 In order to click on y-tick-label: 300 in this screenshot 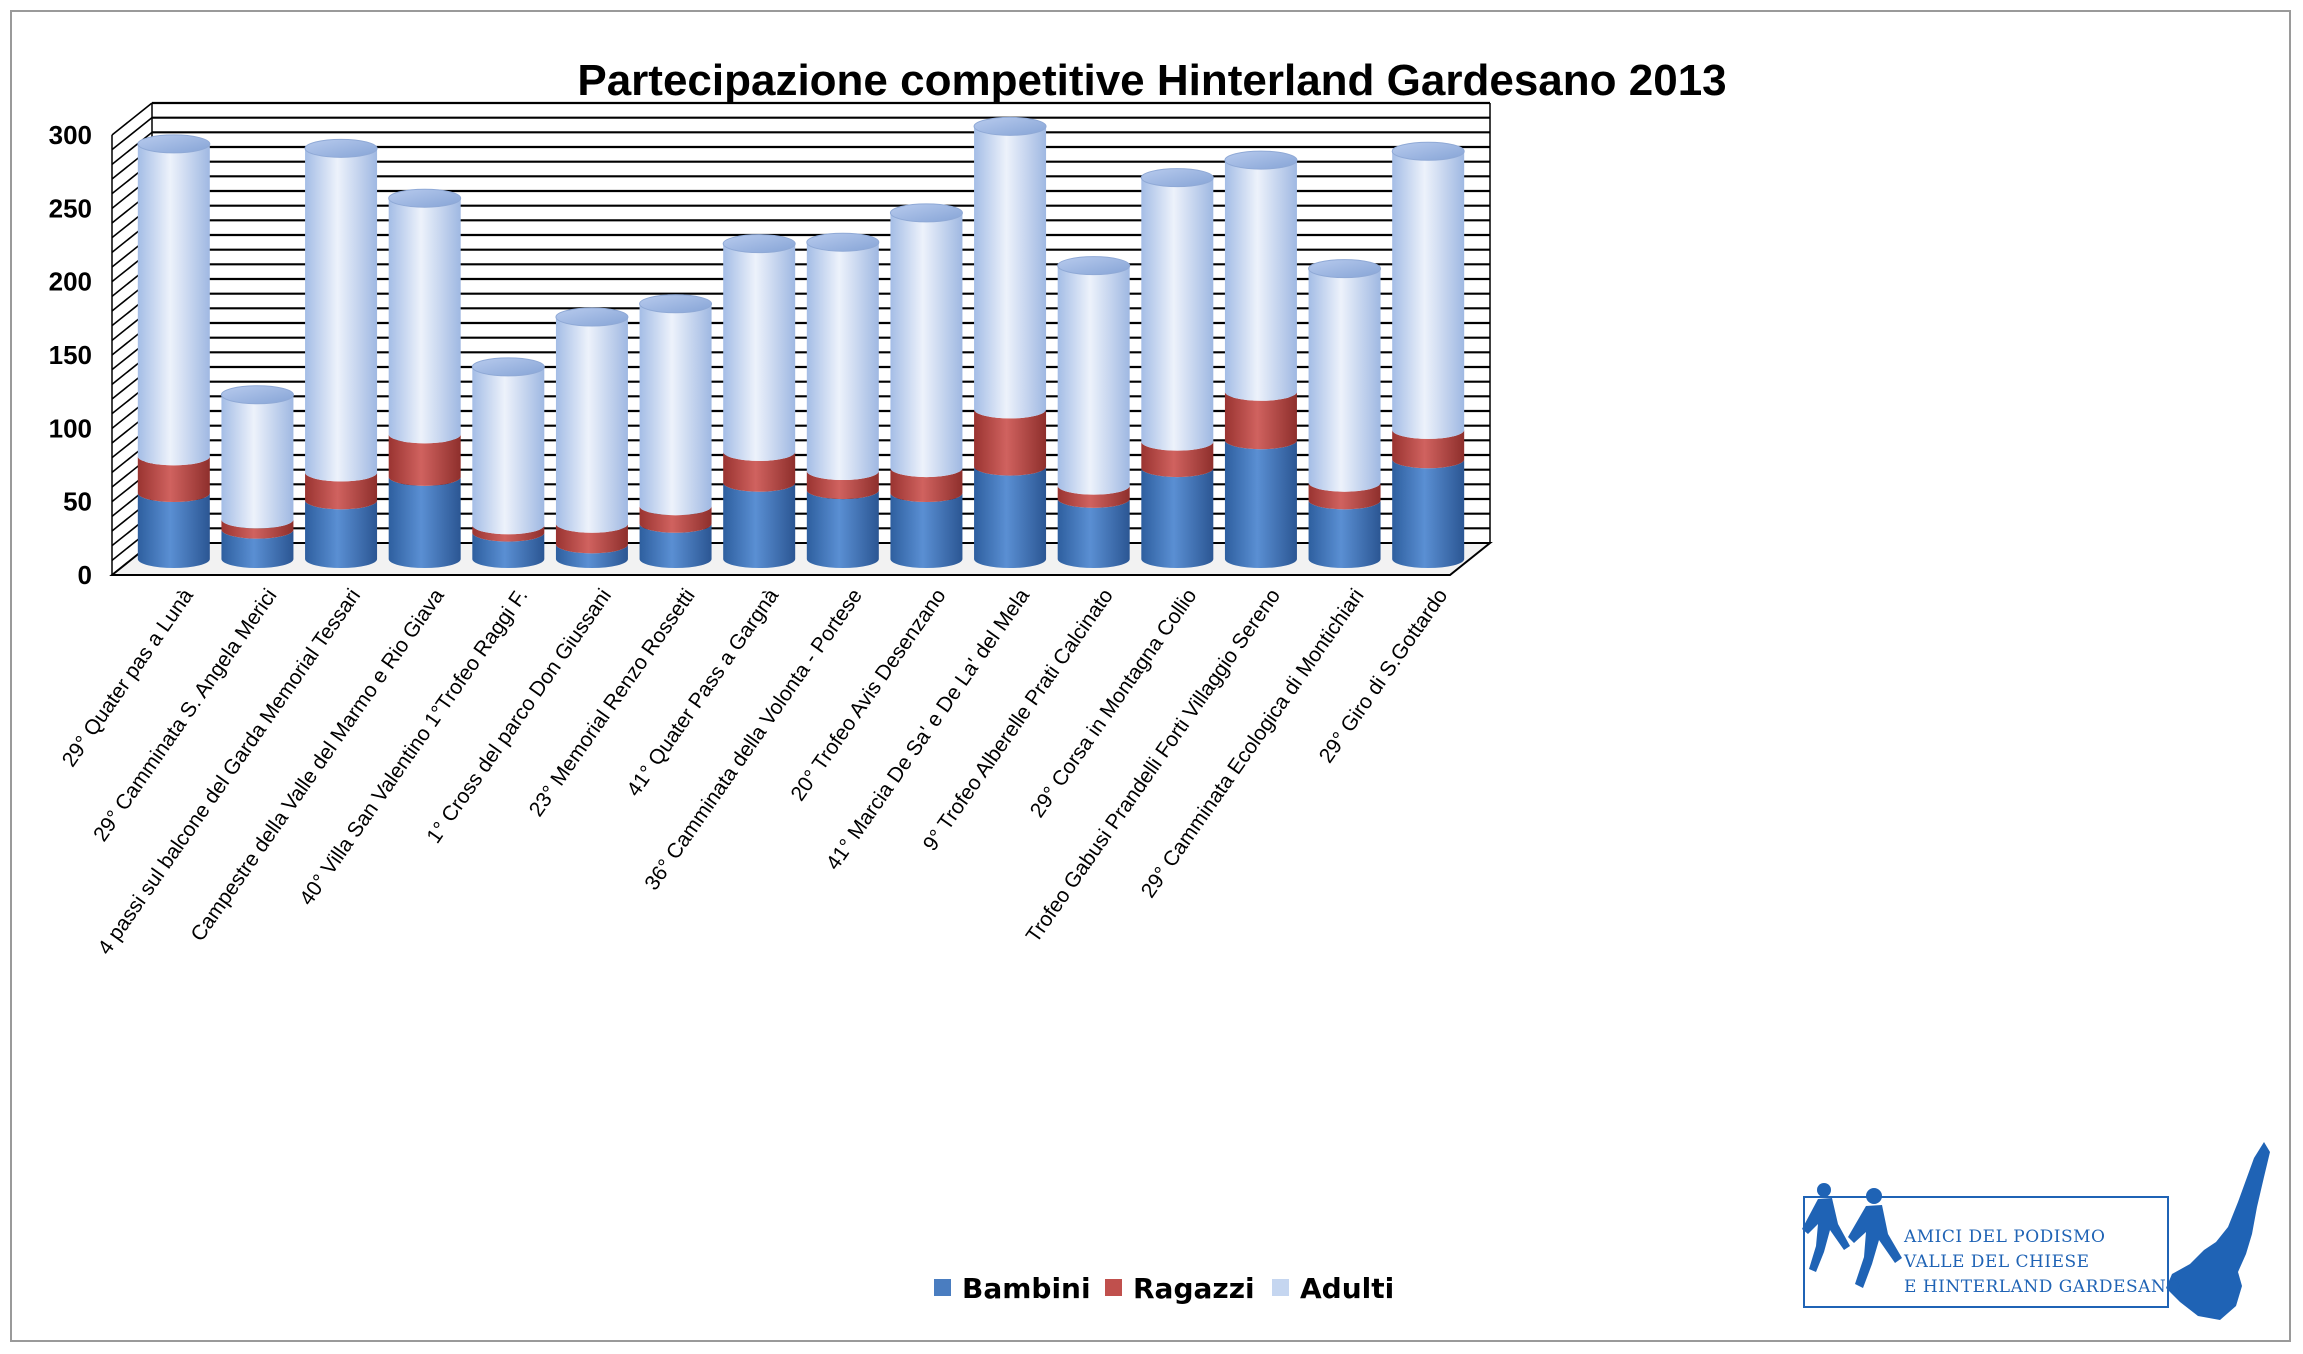, I will do `click(70, 135)`.